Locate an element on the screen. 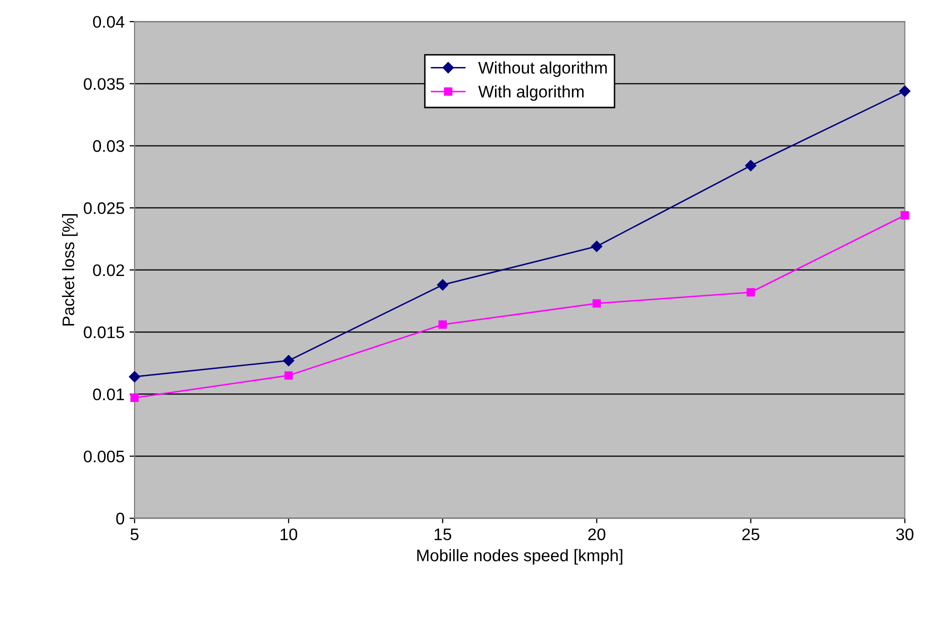 The height and width of the screenshot is (617, 928). legend-label: With algorithm is located at coordinates (531, 93).